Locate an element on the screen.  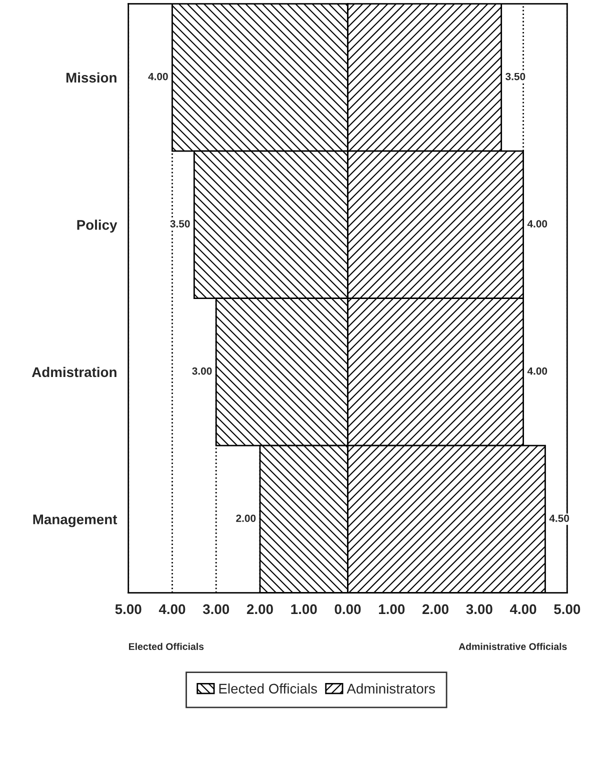
data-label: 2.00 is located at coordinates (246, 518).